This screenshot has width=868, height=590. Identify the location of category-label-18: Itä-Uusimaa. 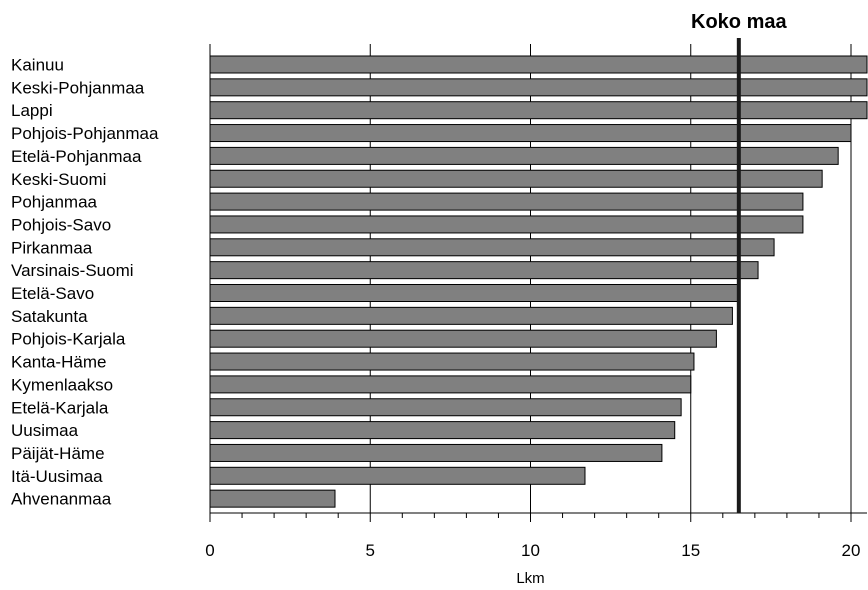
(57, 476).